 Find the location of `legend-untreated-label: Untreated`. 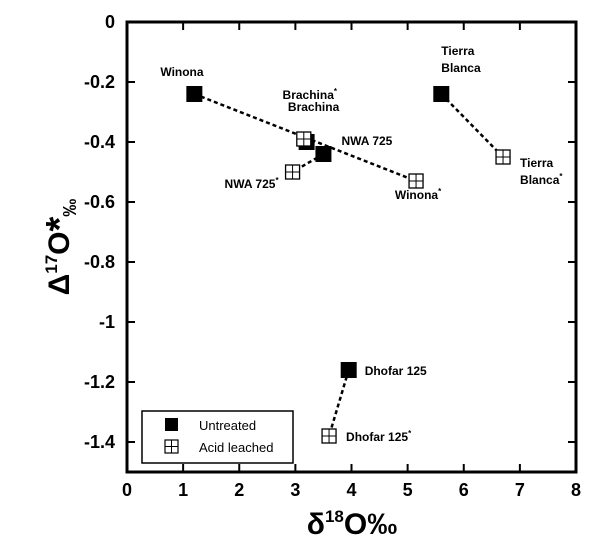

legend-untreated-label: Untreated is located at coordinates (227, 425).